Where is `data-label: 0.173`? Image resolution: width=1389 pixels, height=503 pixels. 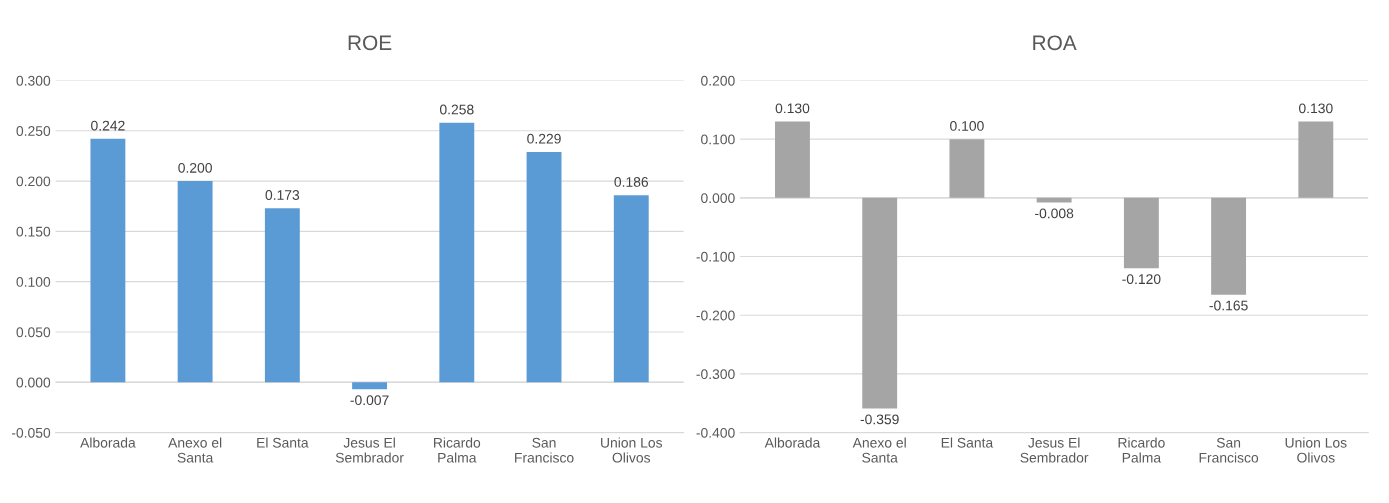
data-label: 0.173 is located at coordinates (282, 195).